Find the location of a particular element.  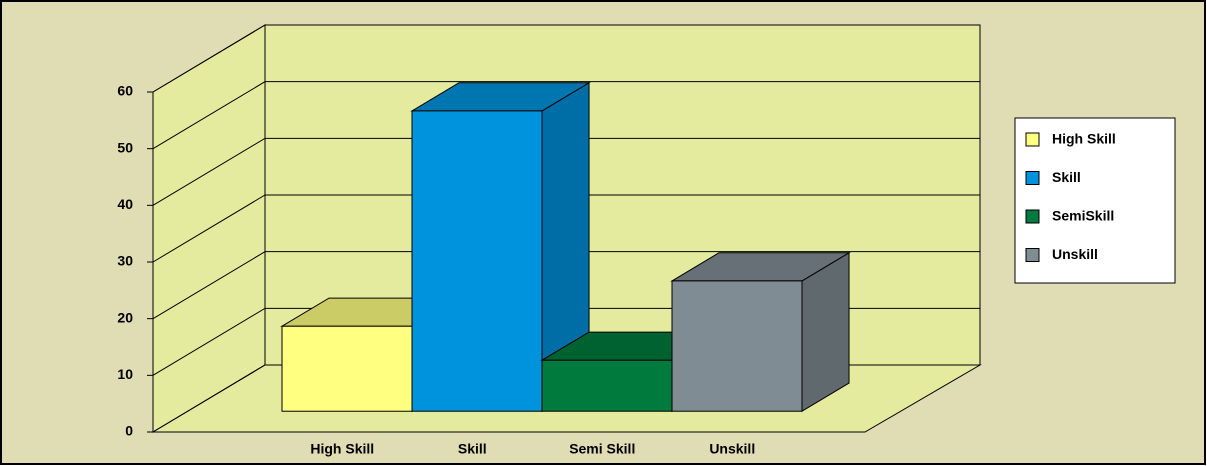

legend is located at coordinates (1095, 200).